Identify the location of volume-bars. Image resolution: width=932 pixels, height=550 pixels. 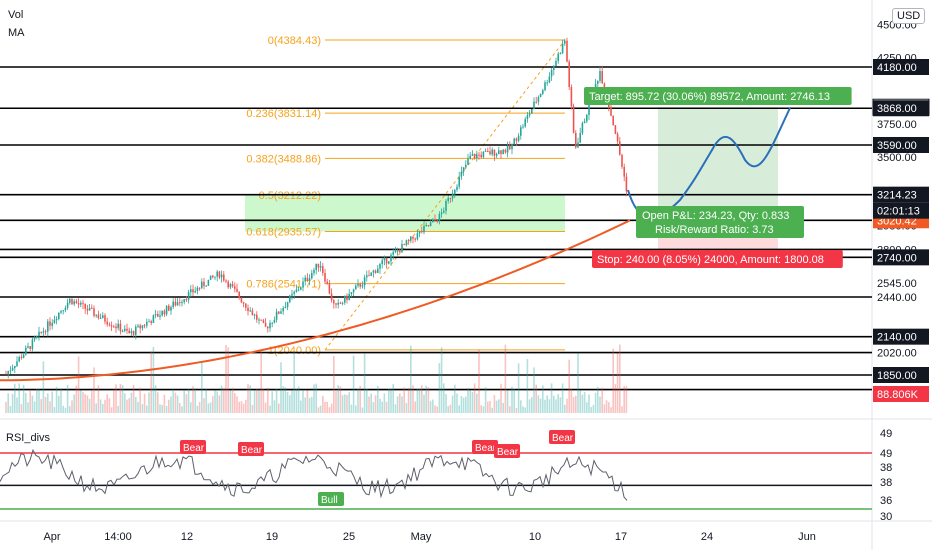
(316, 378).